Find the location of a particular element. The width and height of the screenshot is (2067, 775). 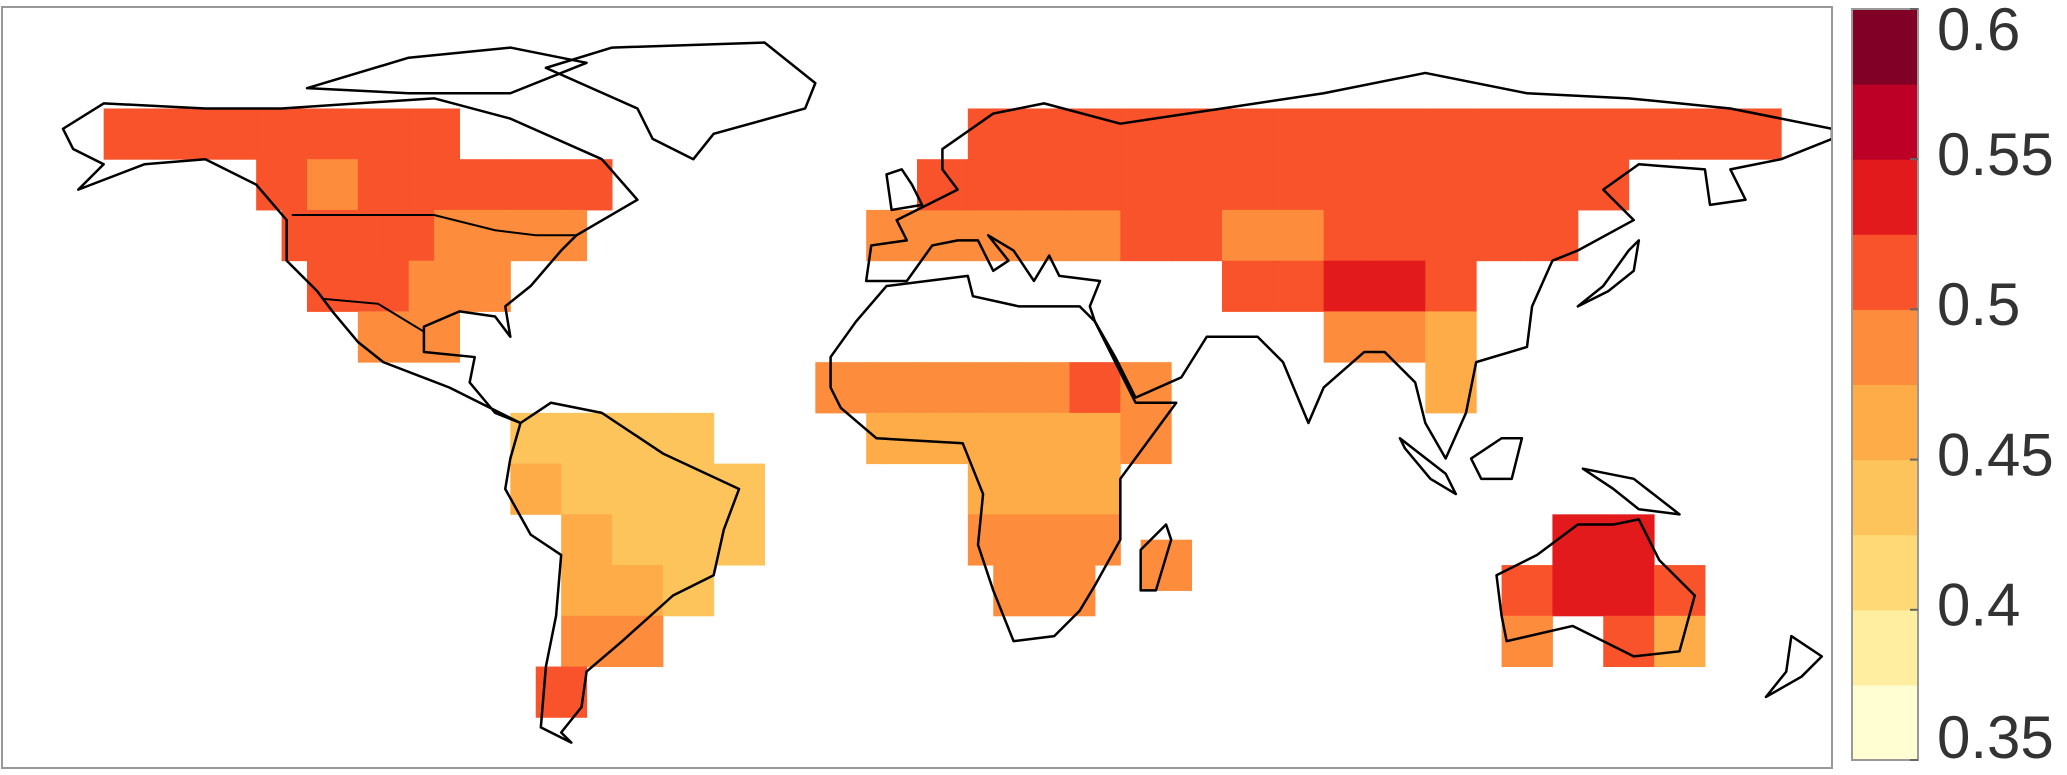

coastline-britain is located at coordinates (904, 190).